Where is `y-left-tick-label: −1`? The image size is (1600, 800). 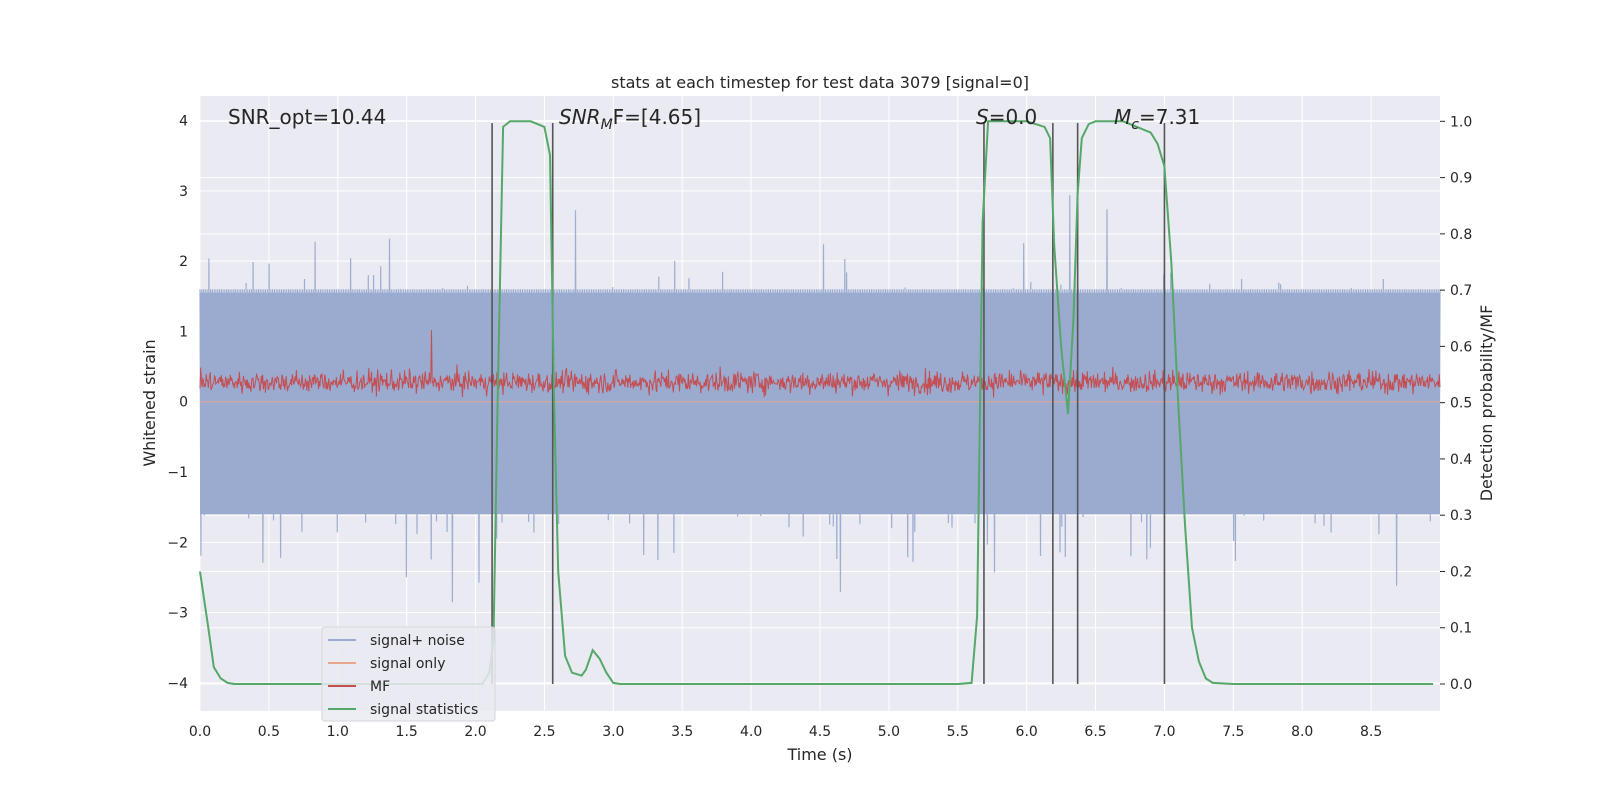 y-left-tick-label: −1 is located at coordinates (177, 473).